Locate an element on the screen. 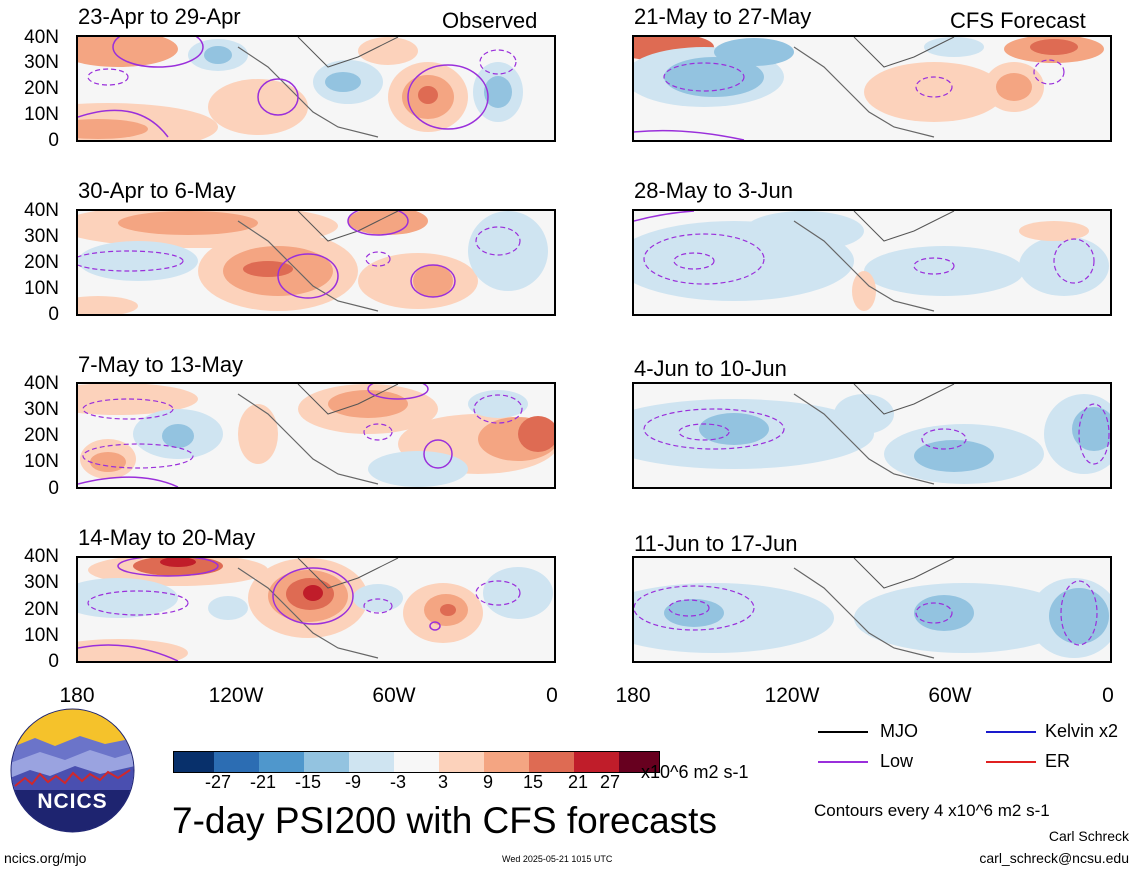  colorbar-tick: 9 is located at coordinates (488, 782).